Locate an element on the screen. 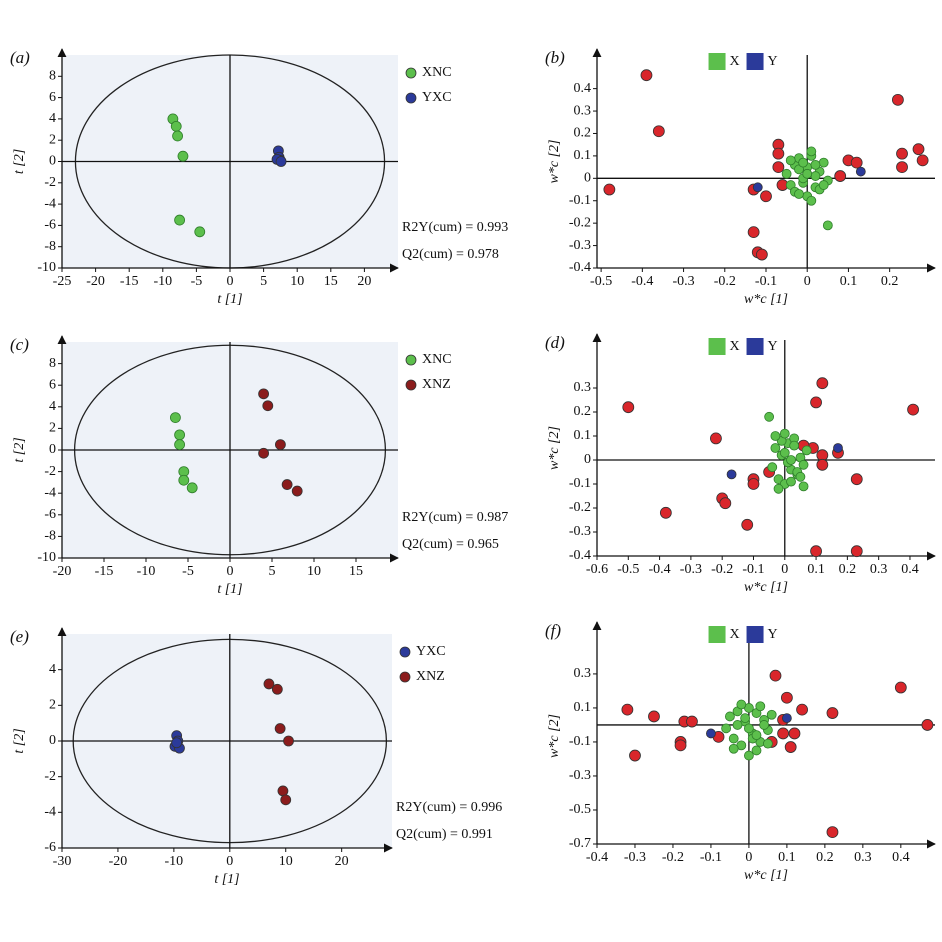  panel-label: (e) is located at coordinates (19, 636).